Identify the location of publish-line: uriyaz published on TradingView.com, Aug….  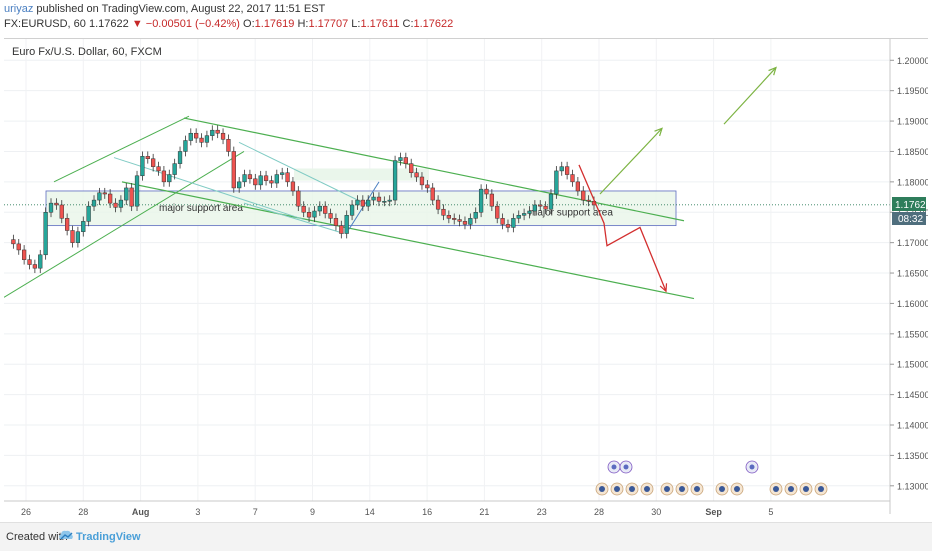
(466, 9).